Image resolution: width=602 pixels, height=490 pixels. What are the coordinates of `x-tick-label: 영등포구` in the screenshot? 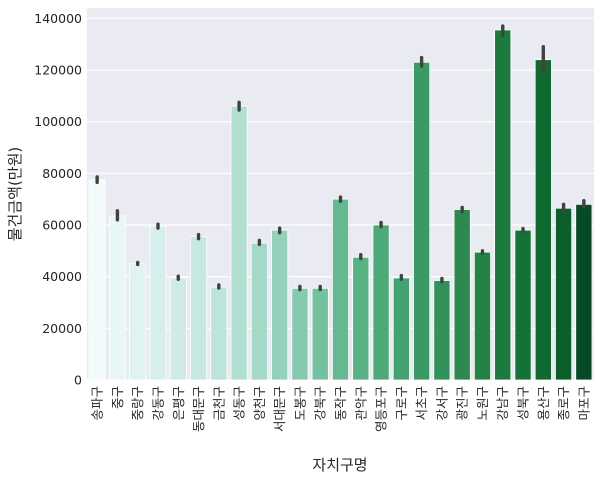 It's located at (381, 409).